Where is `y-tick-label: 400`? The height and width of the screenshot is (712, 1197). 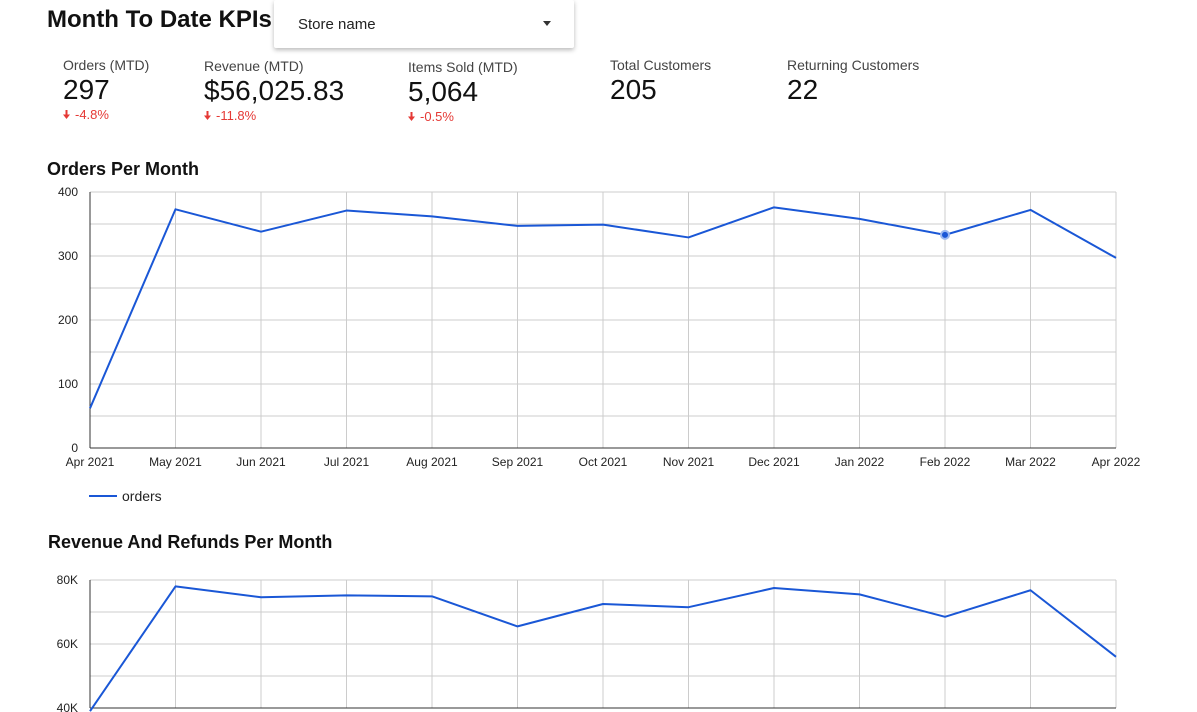
y-tick-label: 400 is located at coordinates (68, 192).